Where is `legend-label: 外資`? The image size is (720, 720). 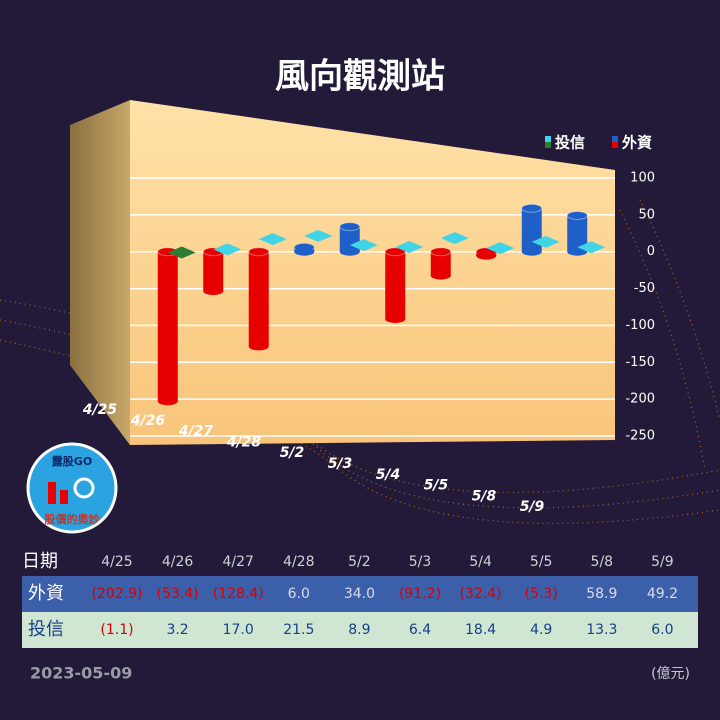
legend-label: 外資 is located at coordinates (636, 143).